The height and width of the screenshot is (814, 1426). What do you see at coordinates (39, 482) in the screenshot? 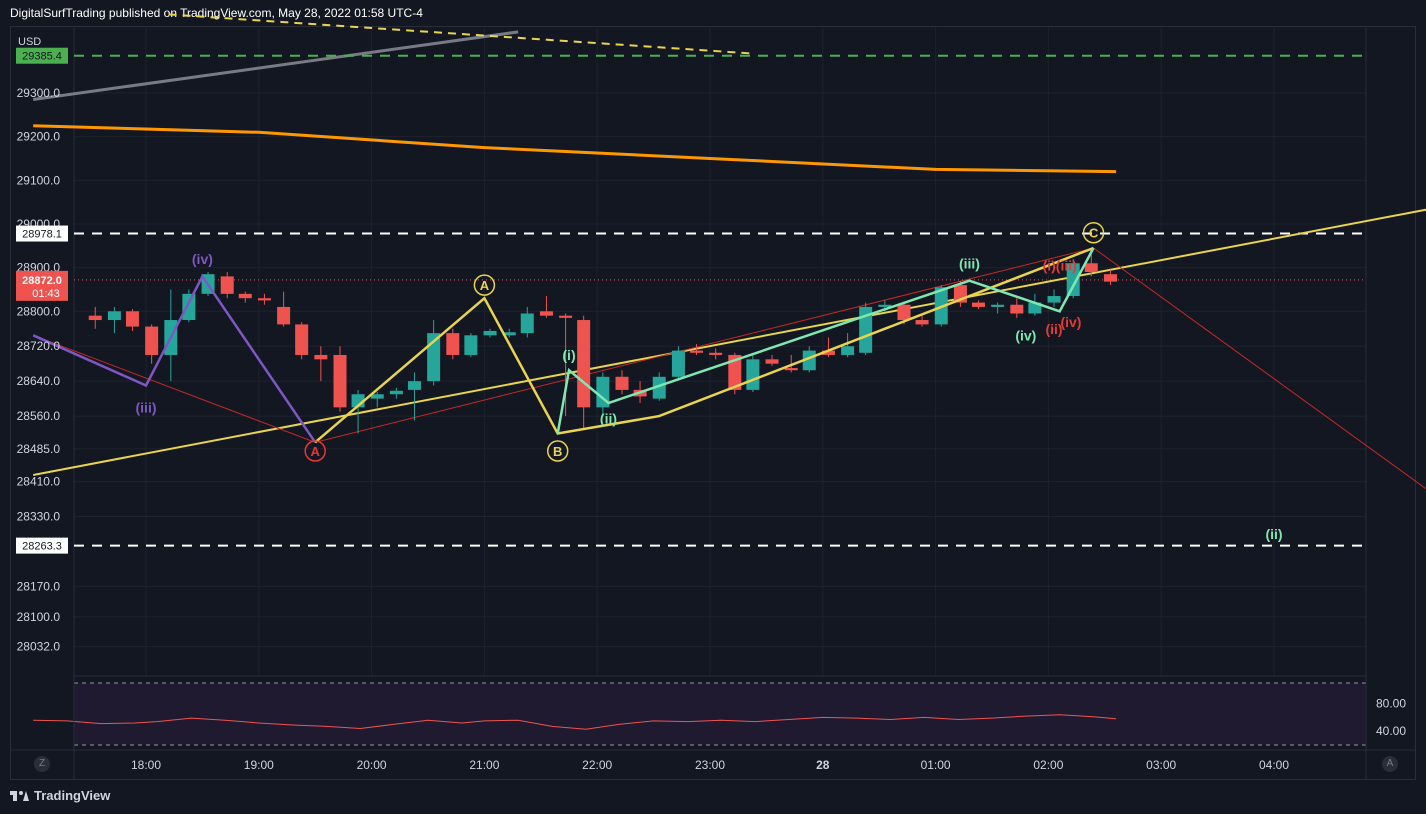
I see `price-tick-10: 28410.0` at bounding box center [39, 482].